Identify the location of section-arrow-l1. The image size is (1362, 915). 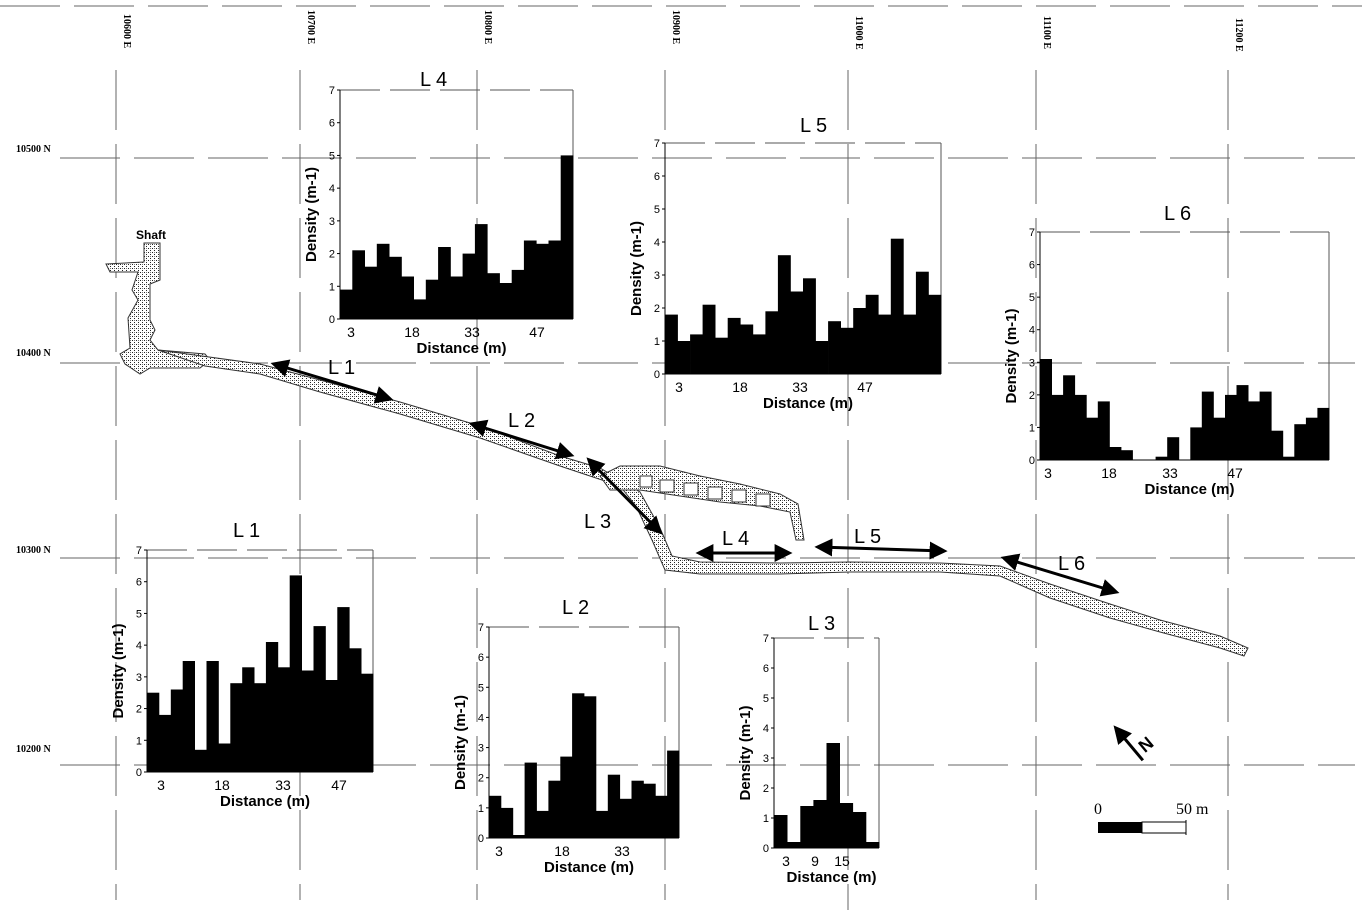
(332, 381).